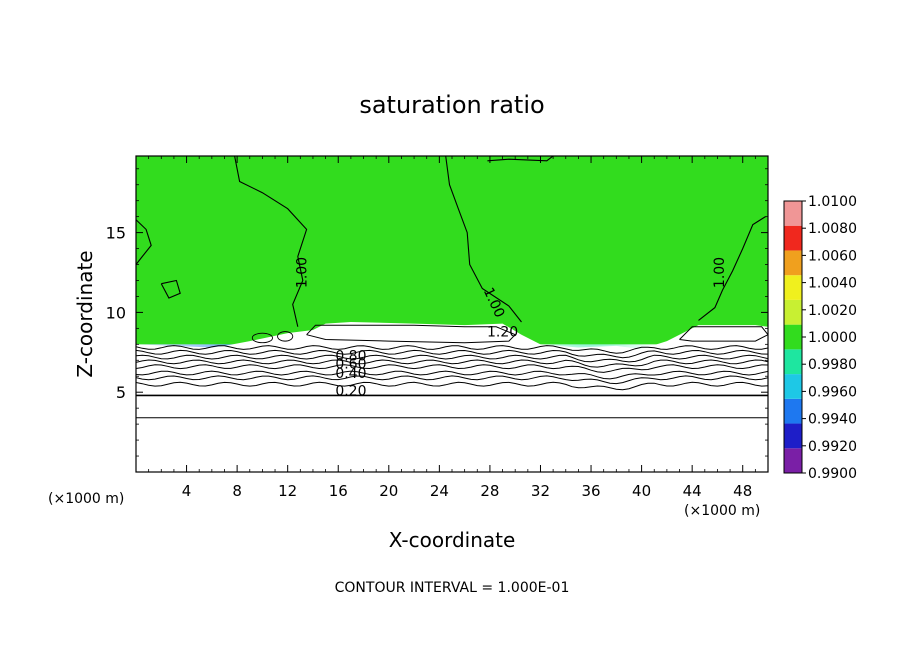 The height and width of the screenshot is (658, 904). I want to click on x-tick-label-12: 12, so click(287, 491).